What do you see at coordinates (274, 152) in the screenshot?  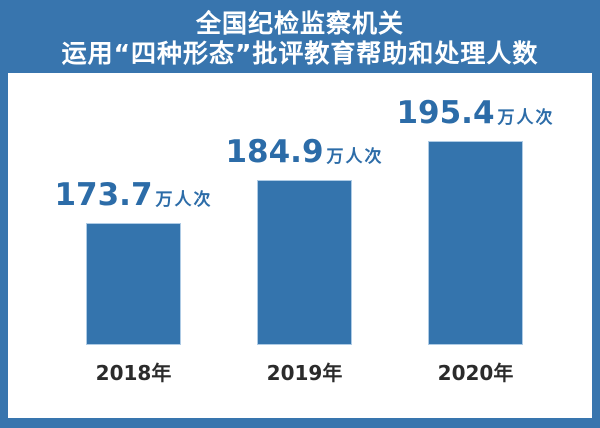 I see `value-number: 184.9` at bounding box center [274, 152].